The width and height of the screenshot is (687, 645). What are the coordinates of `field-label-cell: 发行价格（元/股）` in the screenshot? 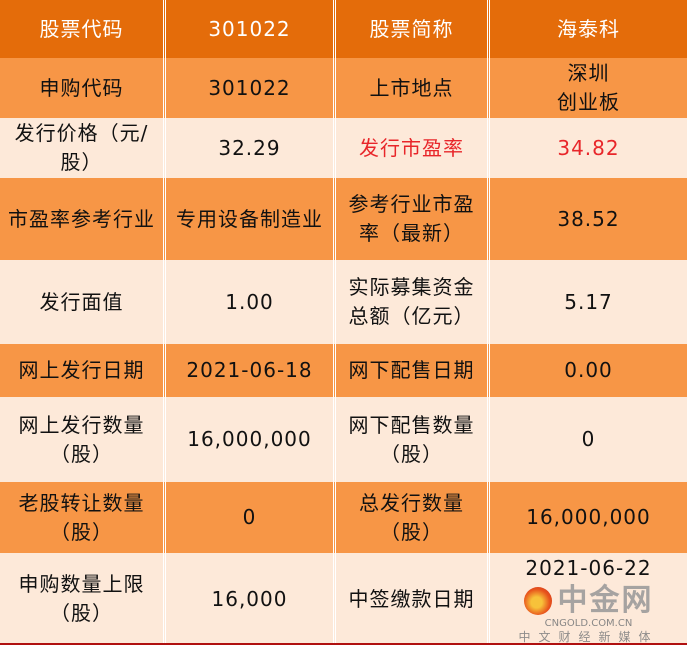 It's located at (83, 148).